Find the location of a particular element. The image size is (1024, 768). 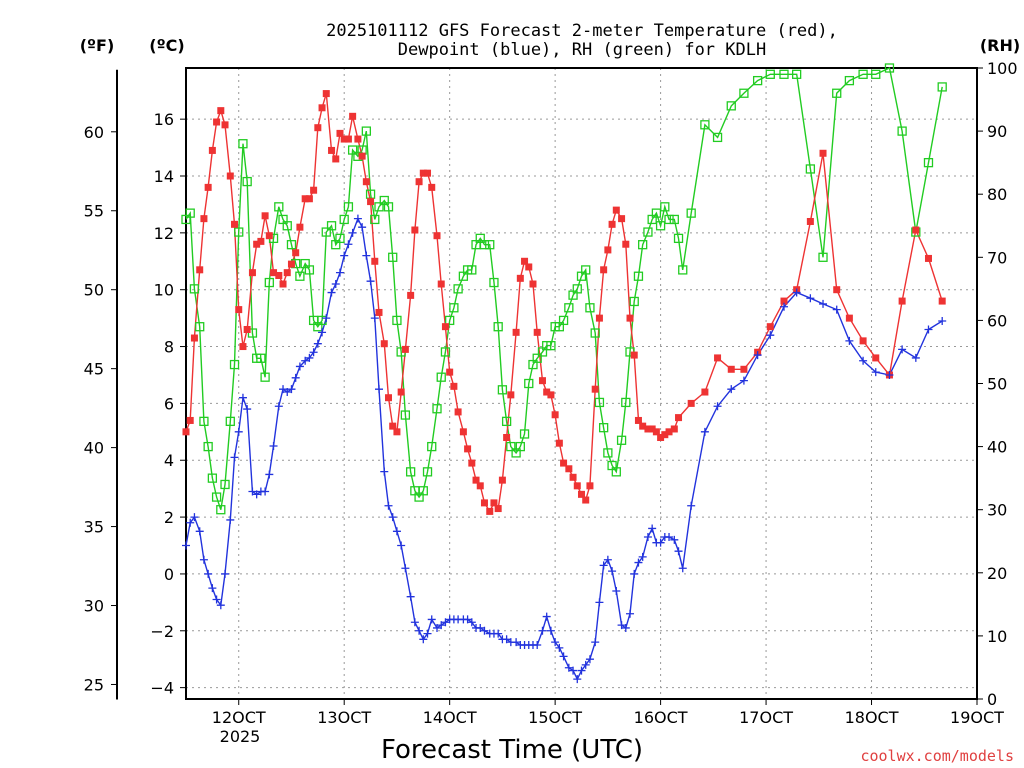

credit-link: coolwx.com/models is located at coordinates (937, 756).